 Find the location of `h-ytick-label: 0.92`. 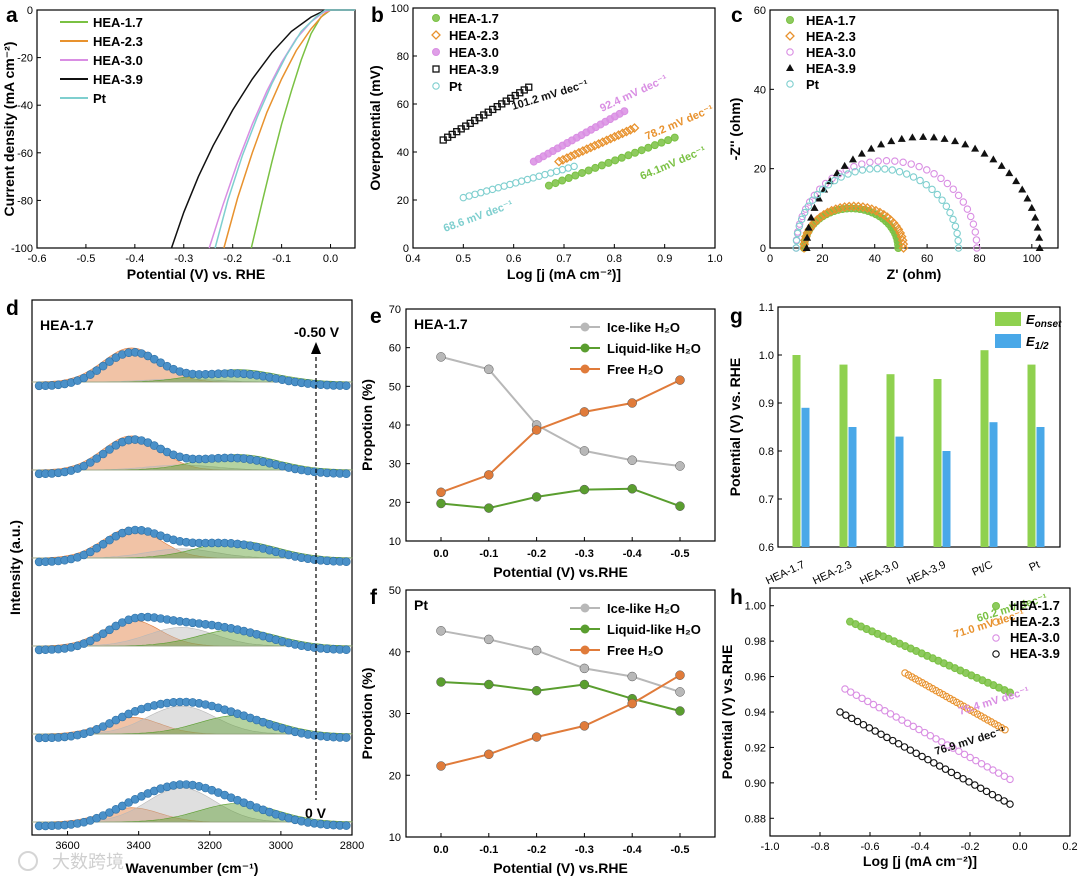

h-ytick-label: 0.92 is located at coordinates (755, 748).